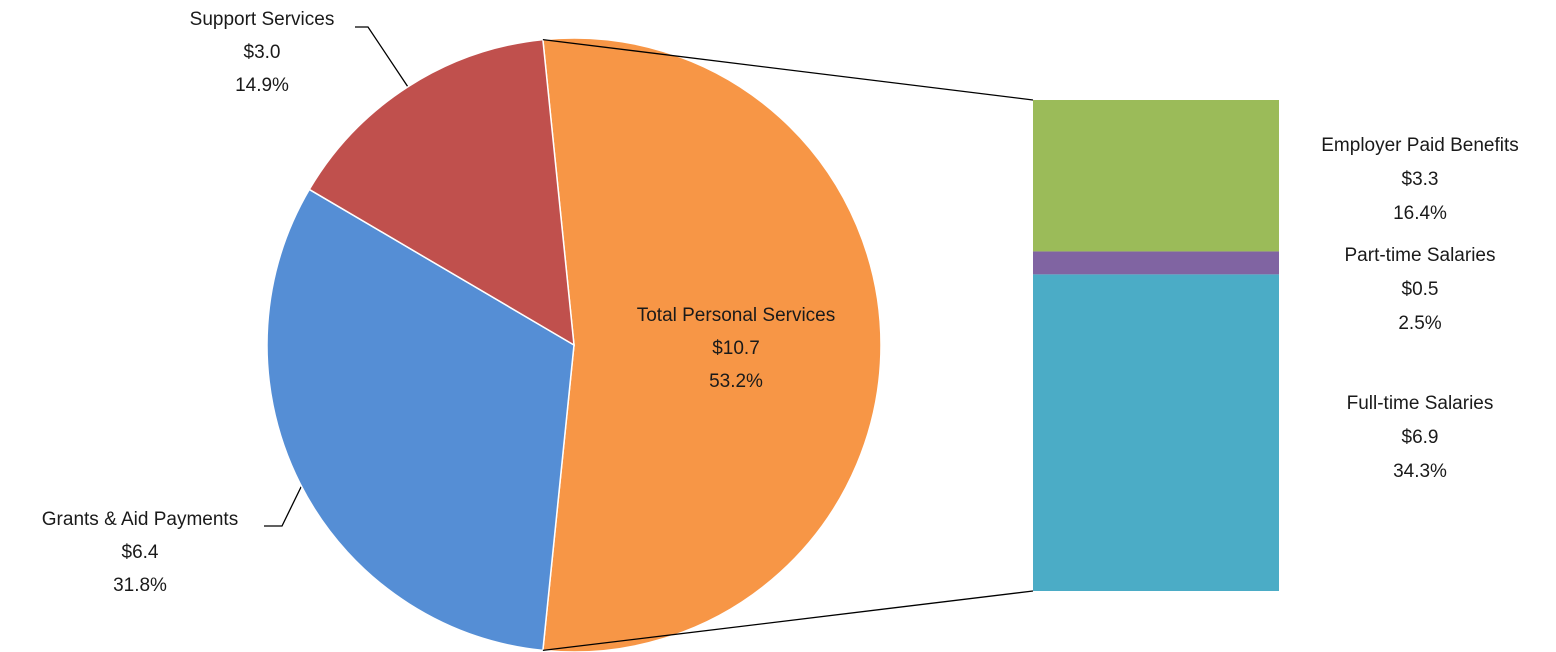 The image size is (1556, 652). Describe the element at coordinates (140, 552) in the screenshot. I see `slice-value-label: $6.4` at that location.